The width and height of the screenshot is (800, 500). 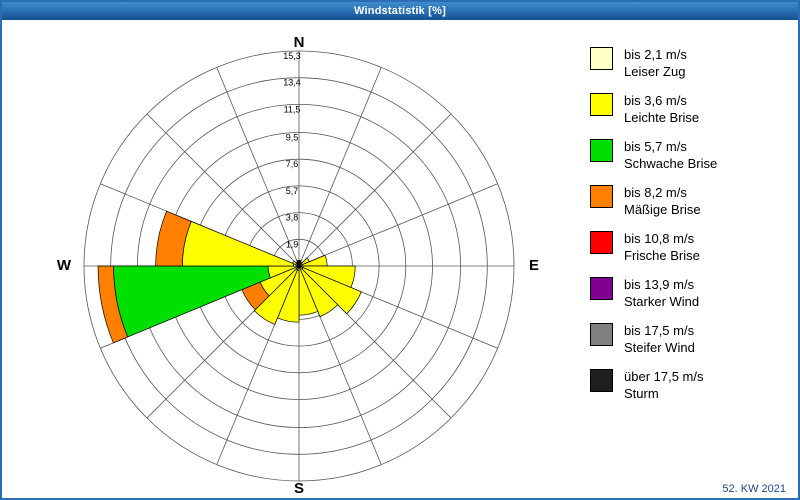 I want to click on wind-sector-nnw-c8, so click(x=298, y=263).